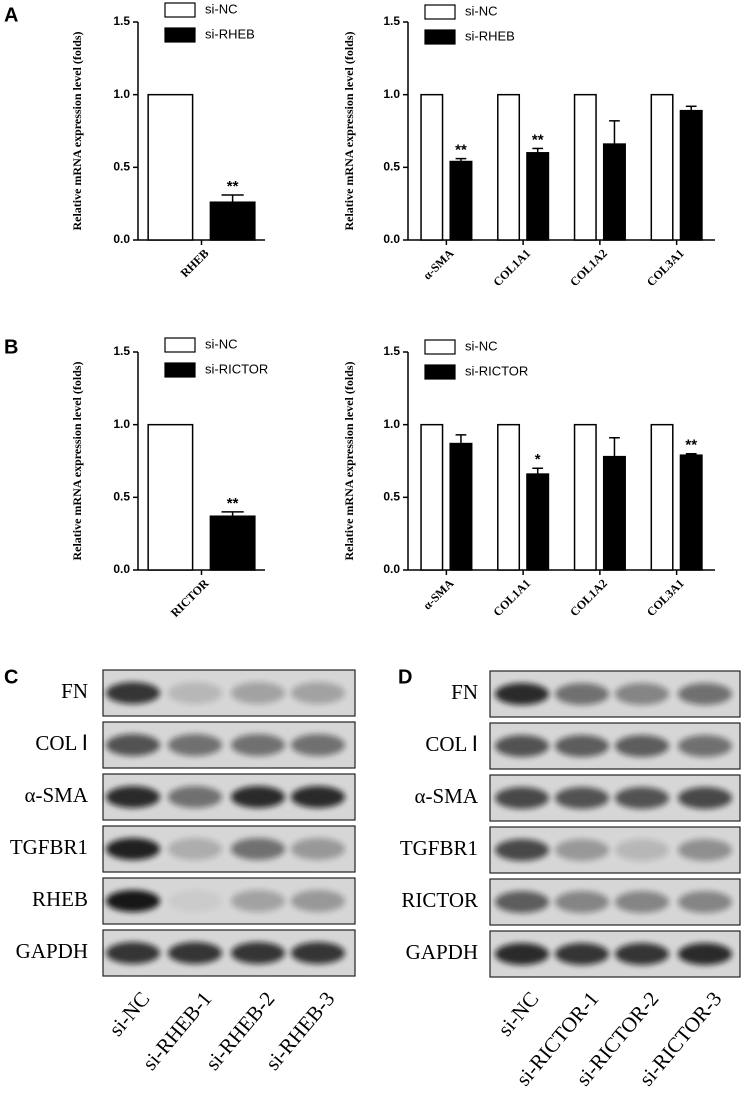 The height and width of the screenshot is (1097, 744). I want to click on y-tick-label: 1.5, so click(391, 21).